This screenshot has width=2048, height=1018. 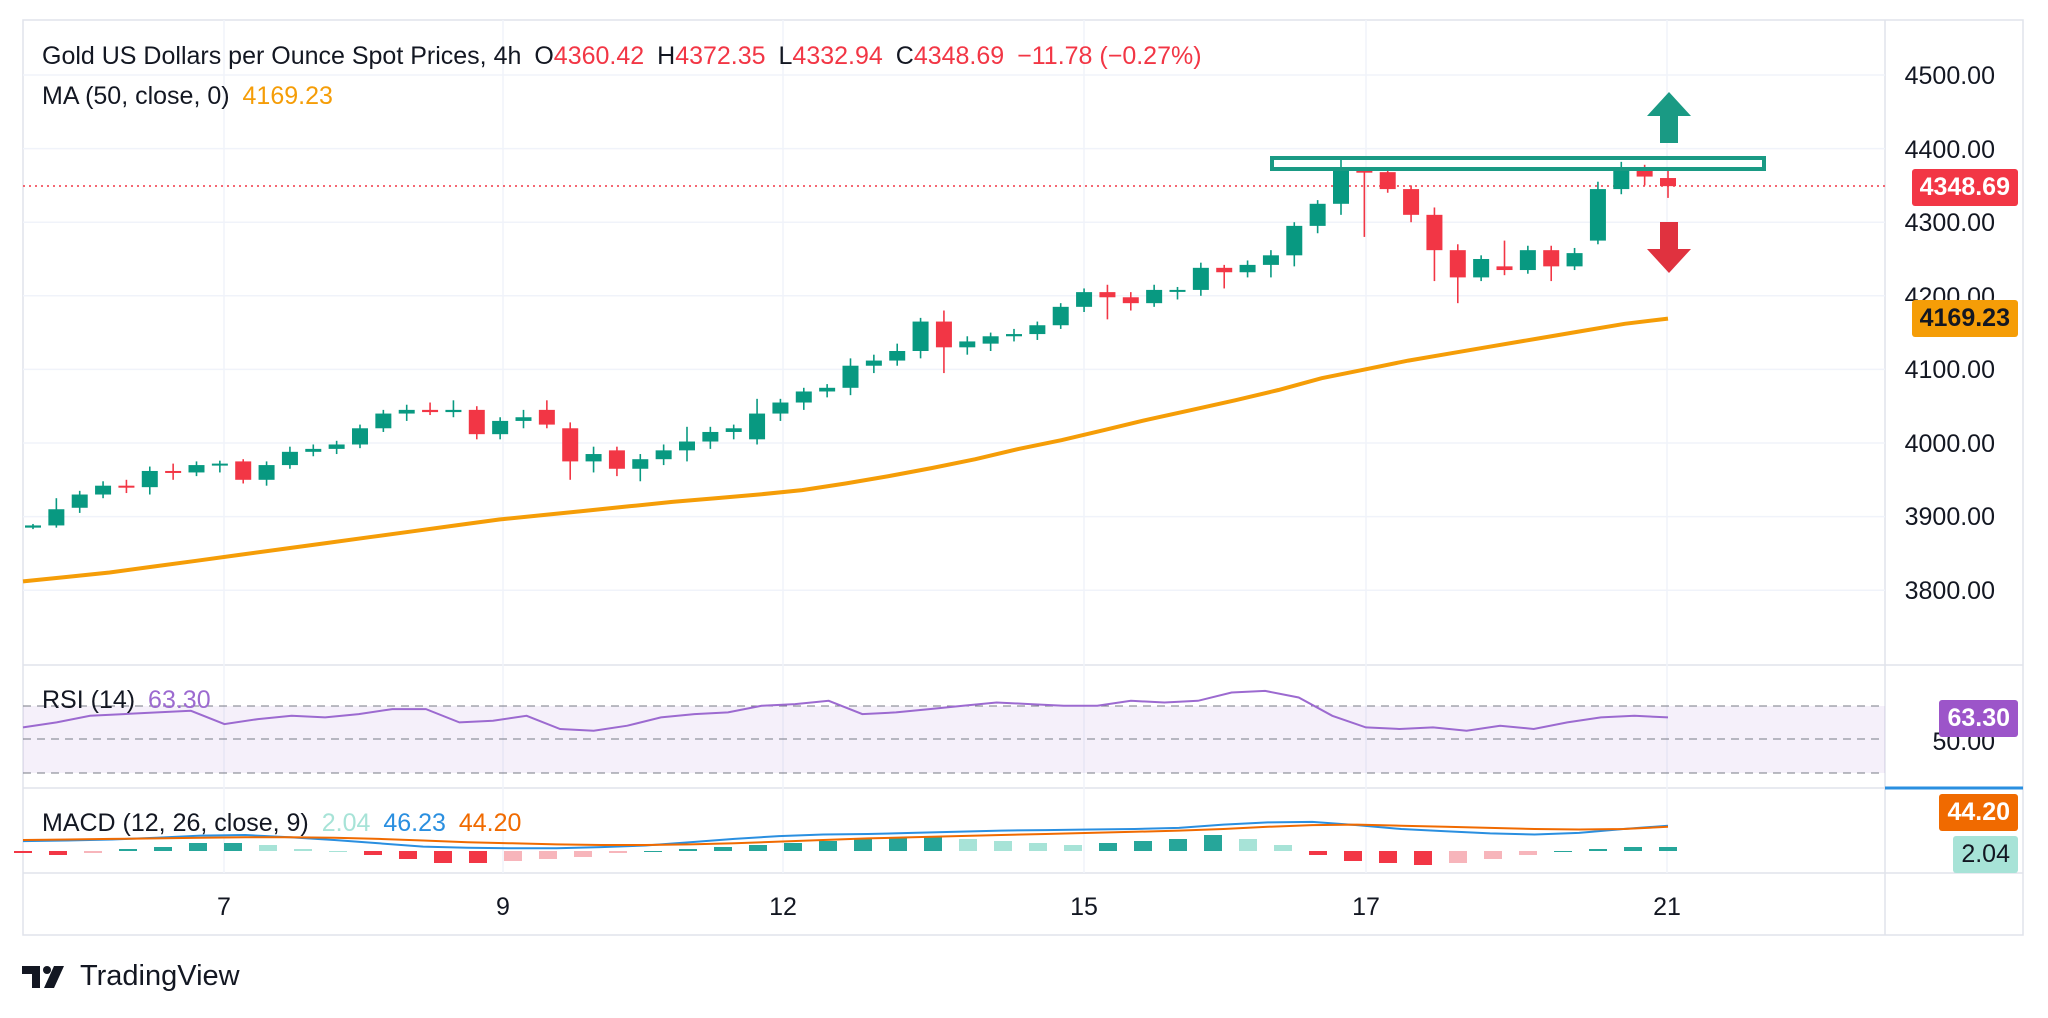 I want to click on high-label: H, so click(x=666, y=56).